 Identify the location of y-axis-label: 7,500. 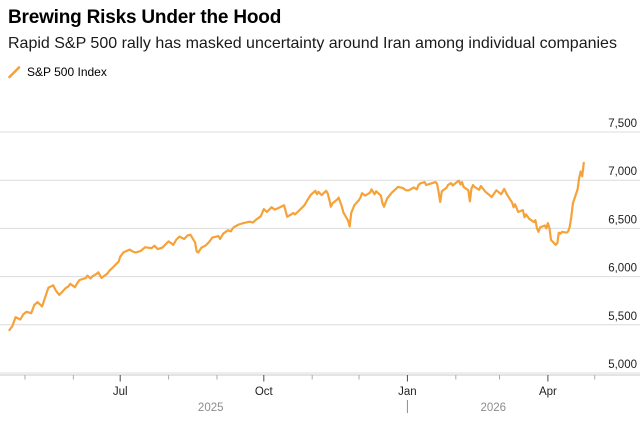
(622, 124).